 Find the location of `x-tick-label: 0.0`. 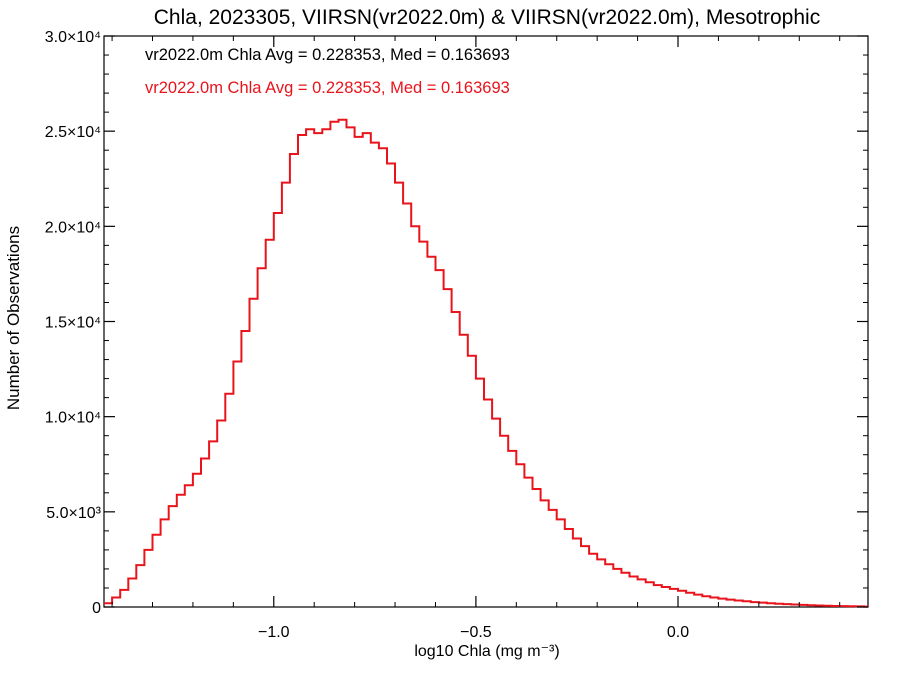

x-tick-label: 0.0 is located at coordinates (678, 632).